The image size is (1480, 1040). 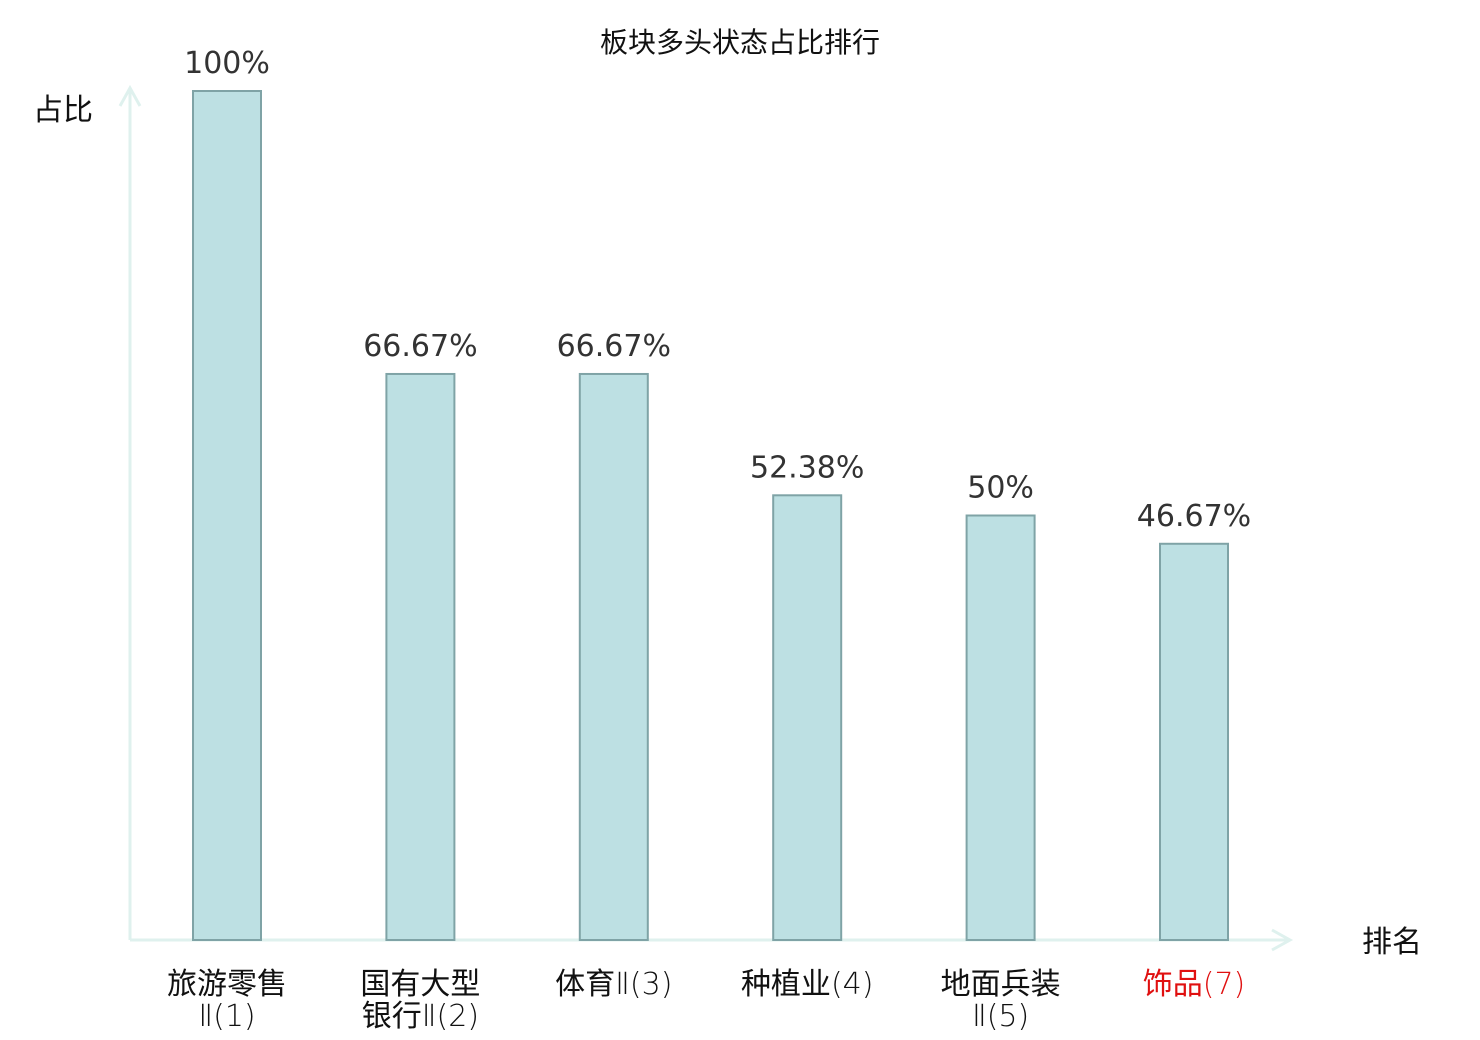 What do you see at coordinates (807, 467) in the screenshot?
I see `bar-value-label: 52.38%` at bounding box center [807, 467].